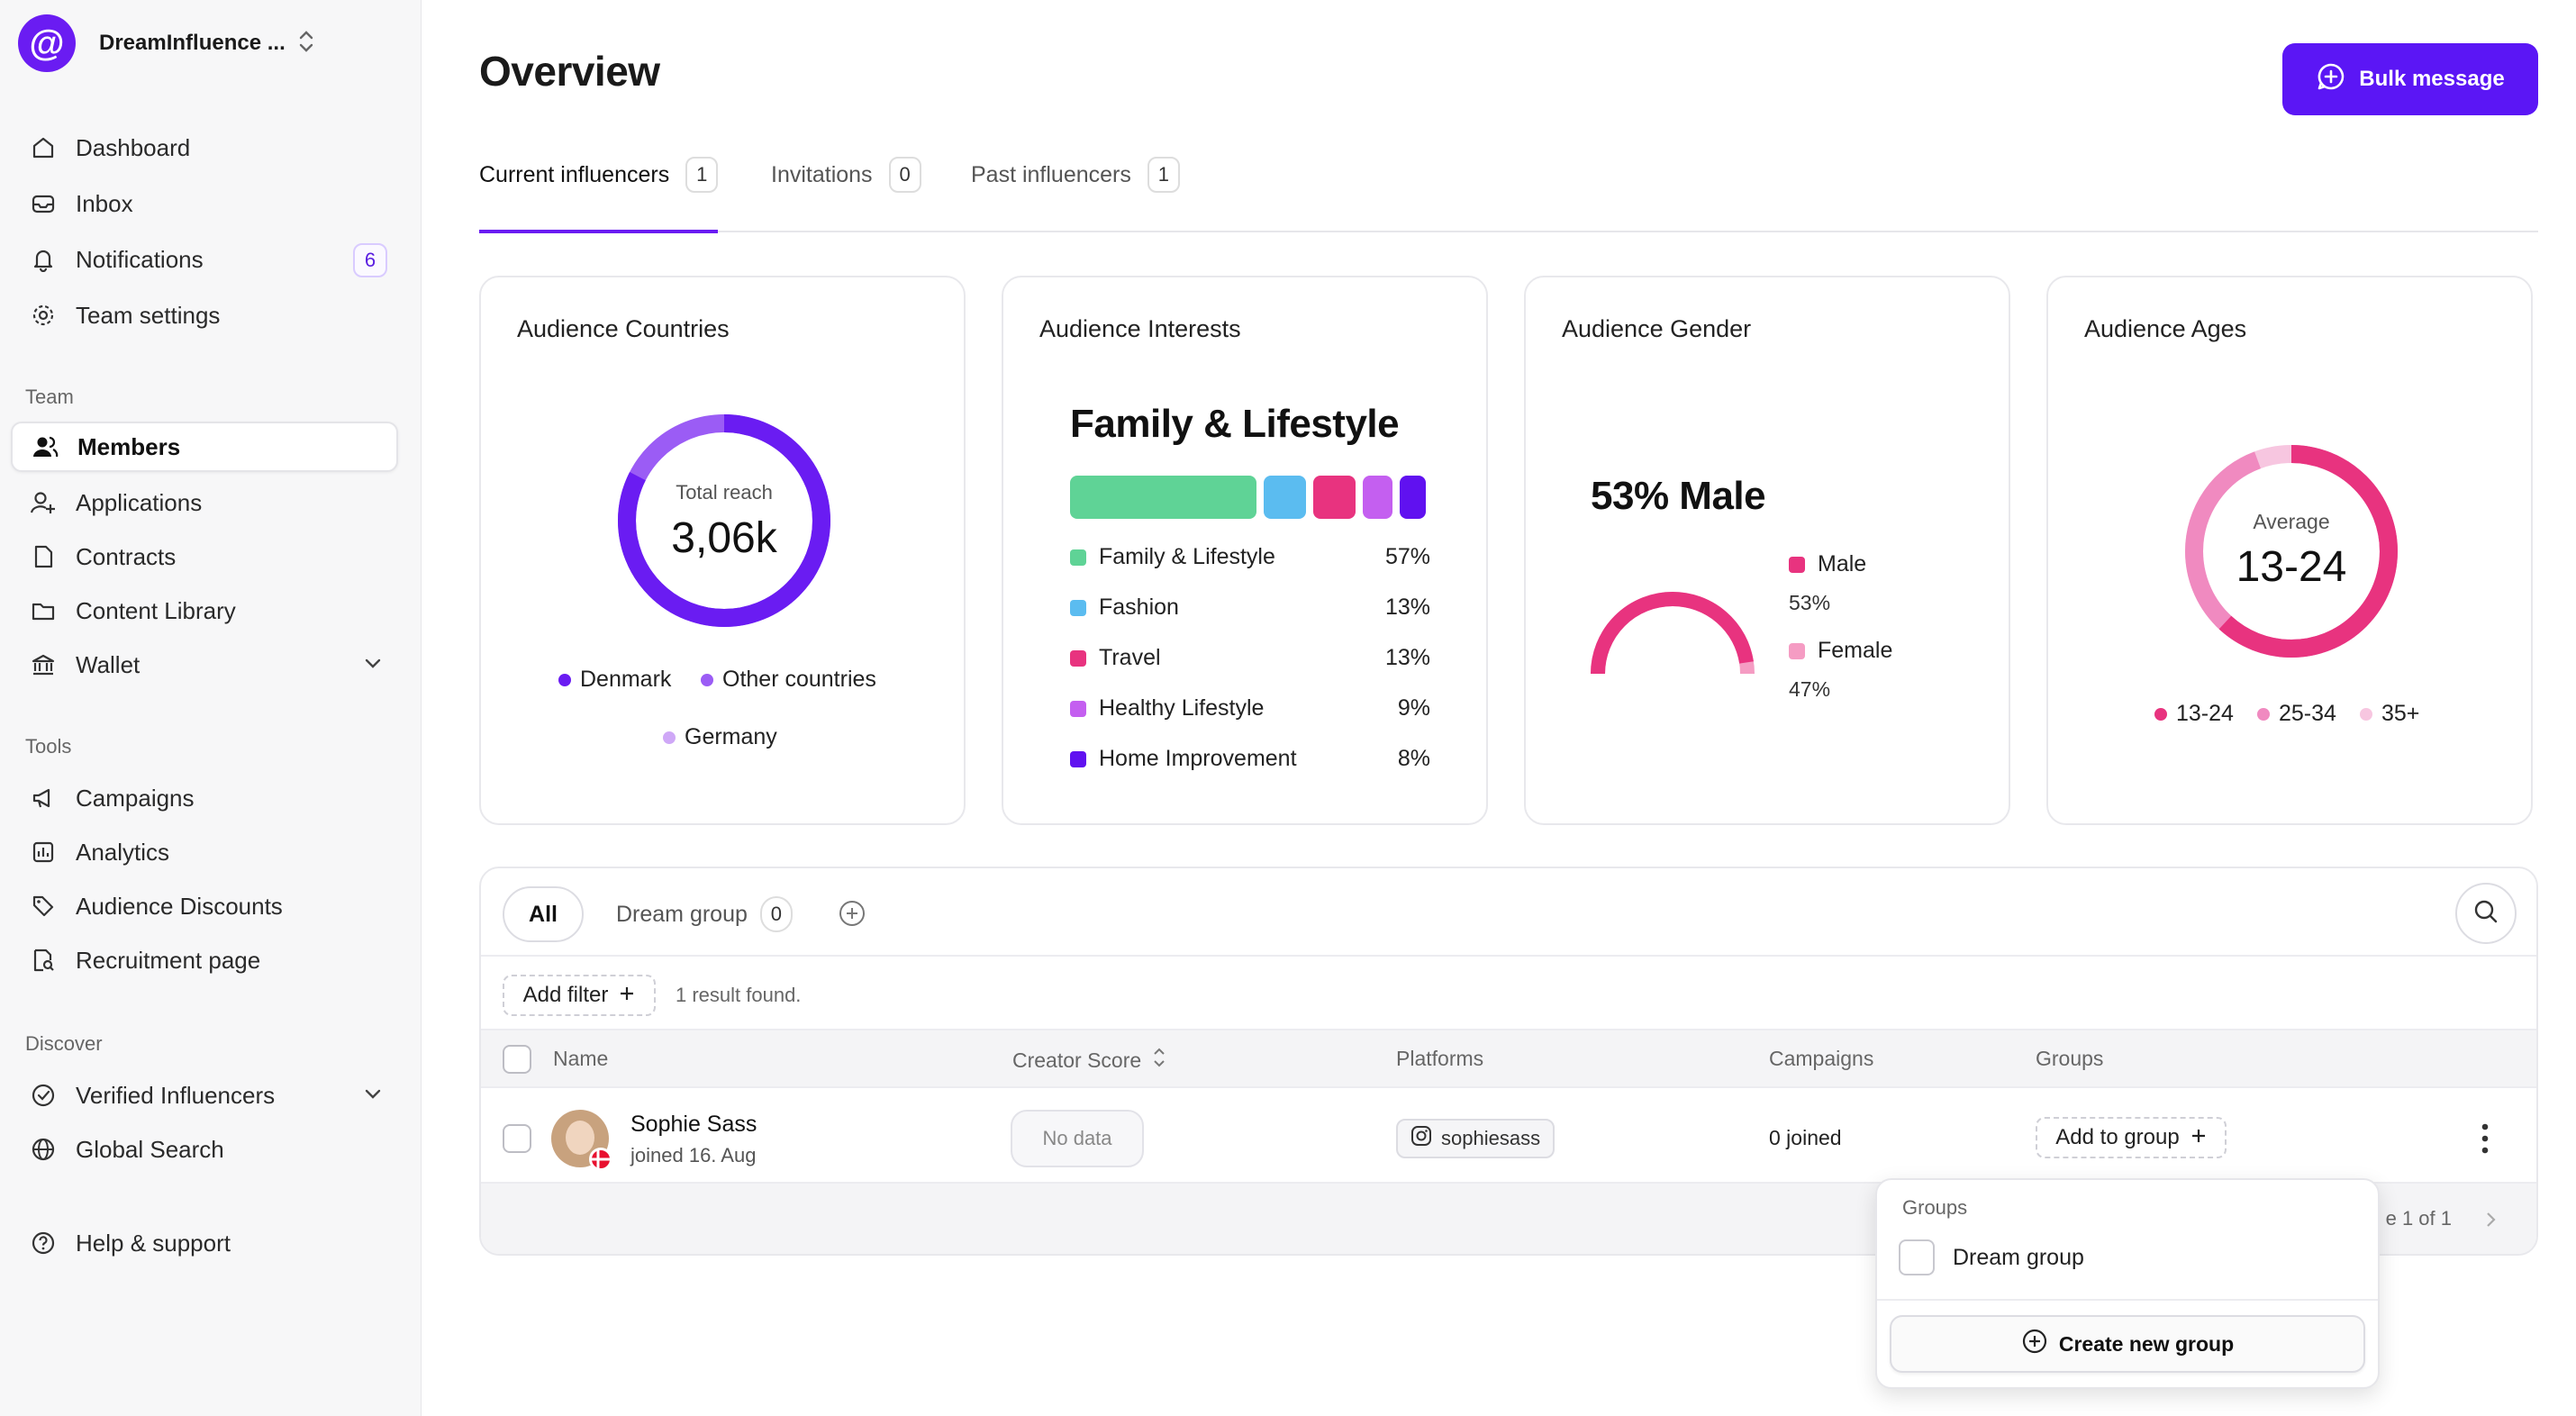 The height and width of the screenshot is (1416, 2576). Describe the element at coordinates (720, 737) in the screenshot. I see `legend-item: Germany` at that location.